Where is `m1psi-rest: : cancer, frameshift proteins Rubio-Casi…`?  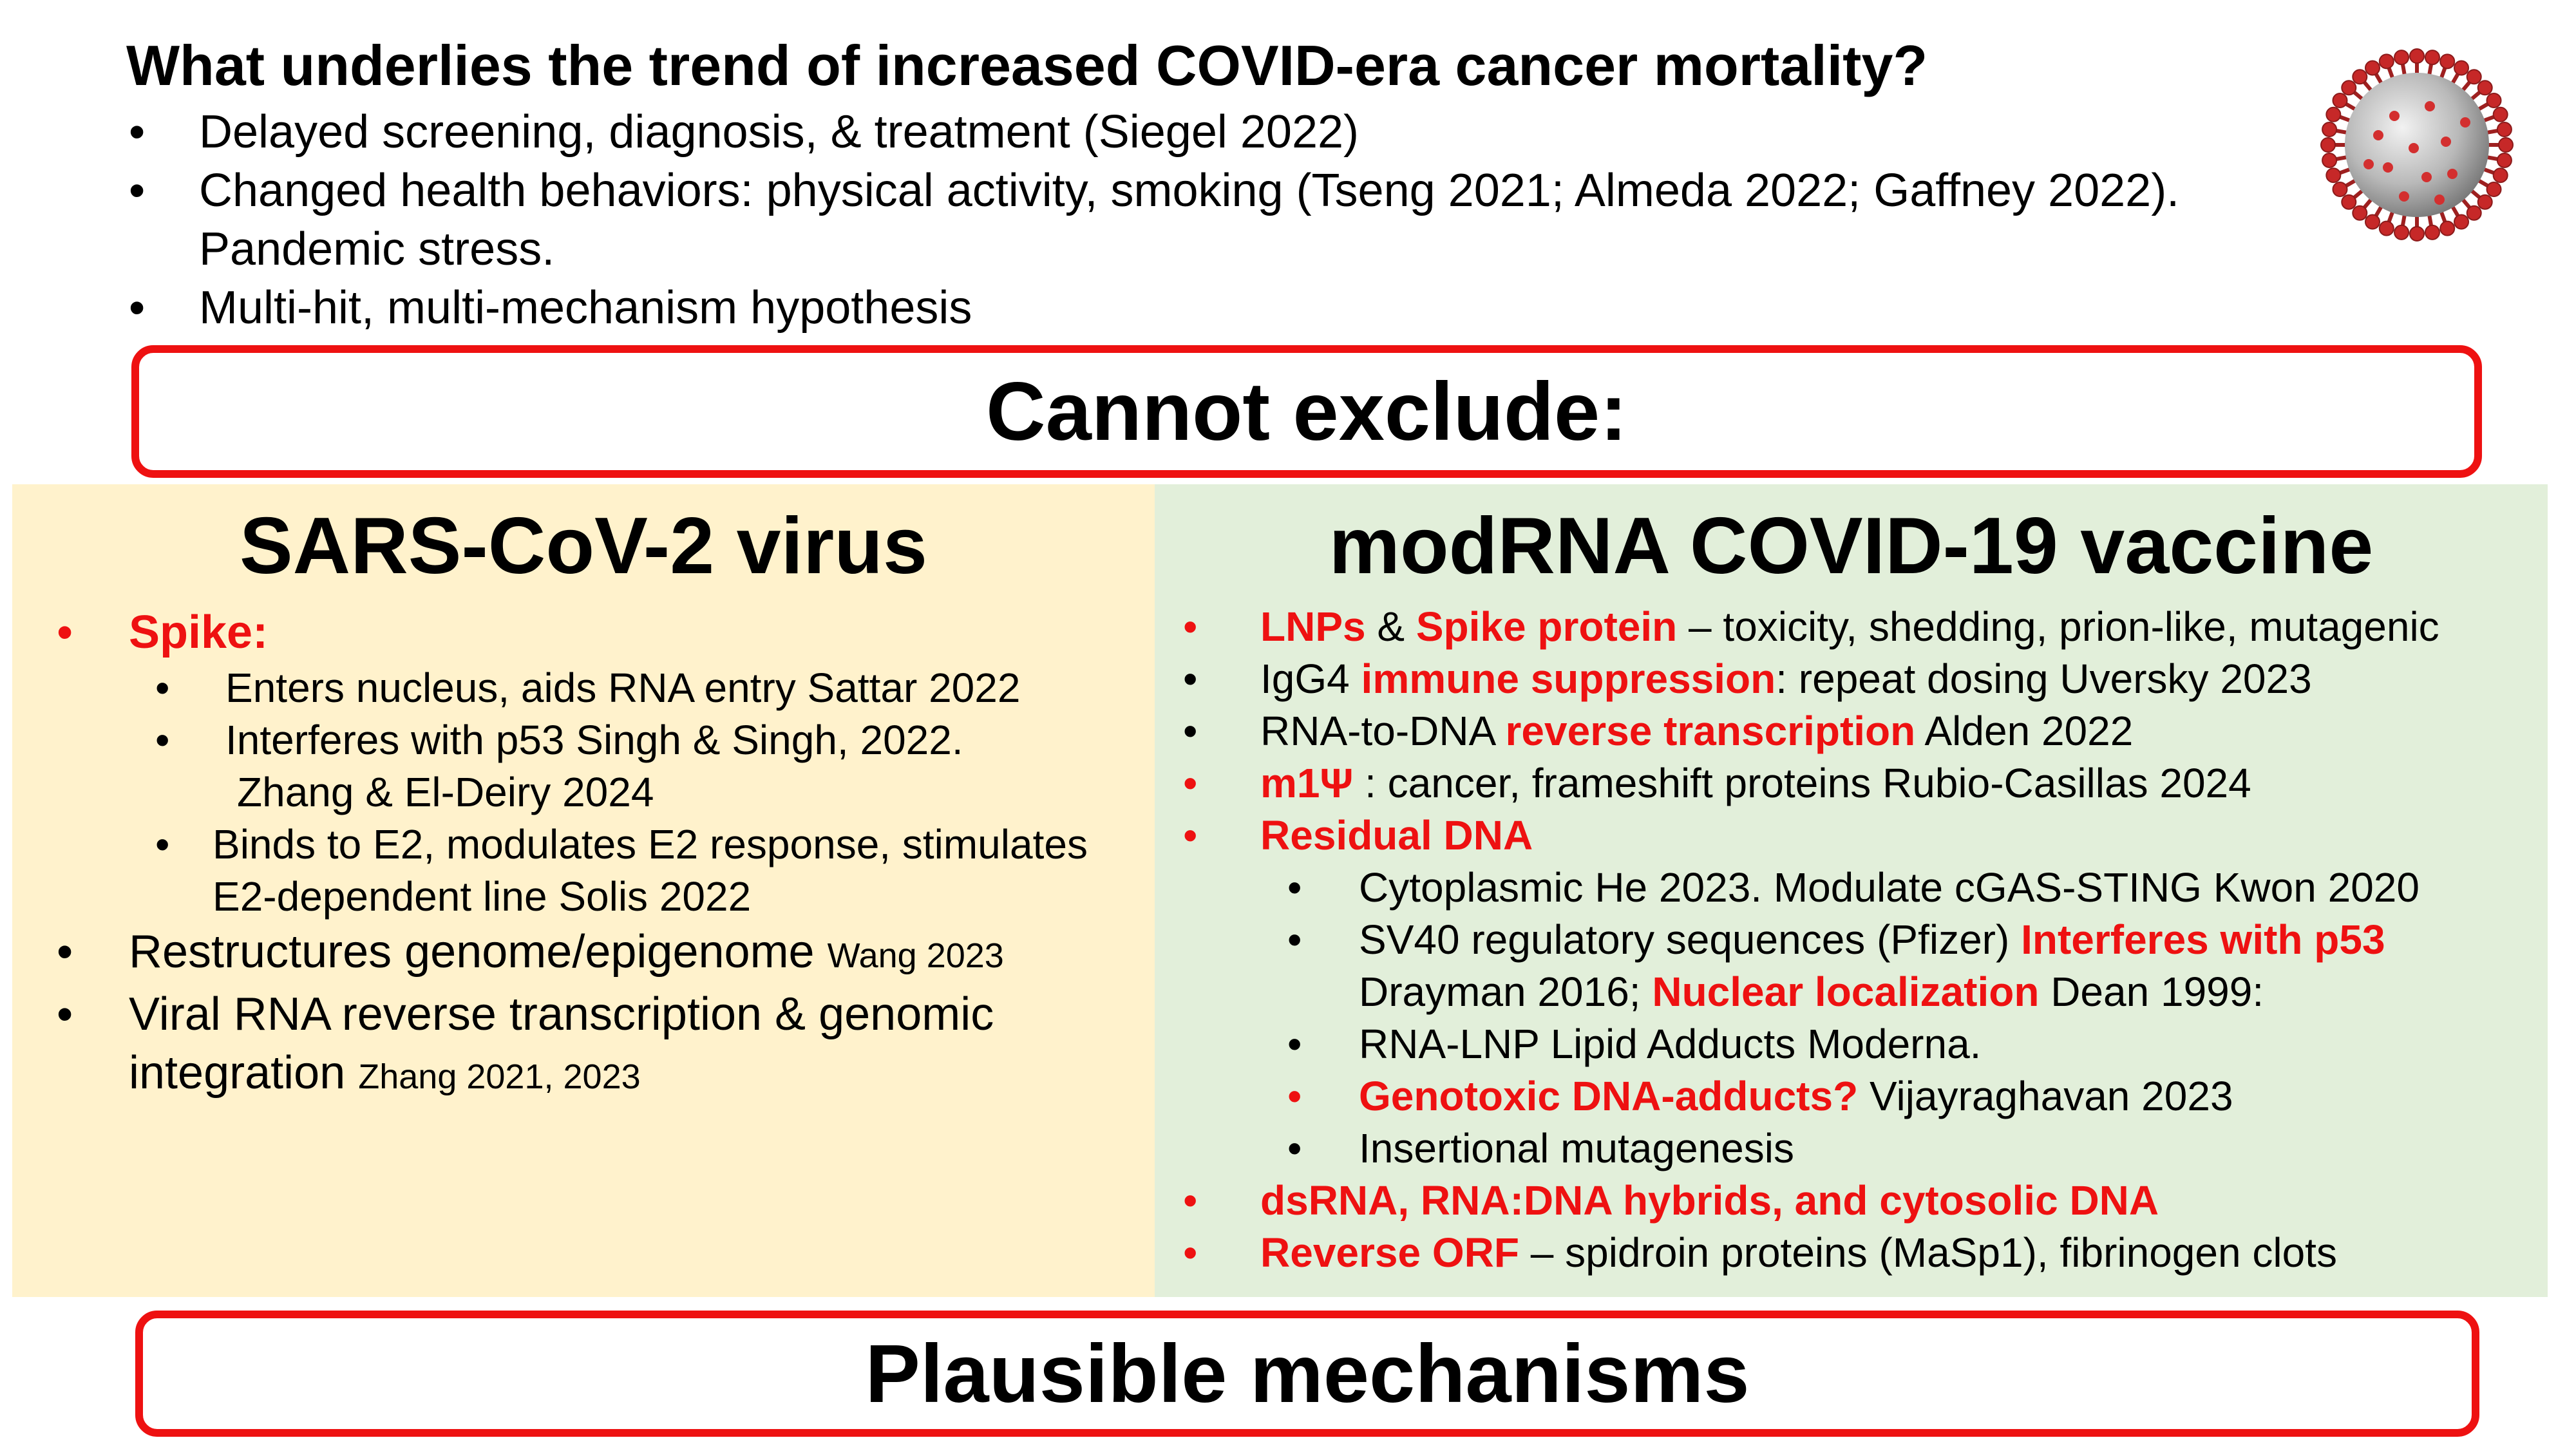 m1psi-rest: : cancer, frameshift proteins Rubio-Casi… is located at coordinates (1802, 783).